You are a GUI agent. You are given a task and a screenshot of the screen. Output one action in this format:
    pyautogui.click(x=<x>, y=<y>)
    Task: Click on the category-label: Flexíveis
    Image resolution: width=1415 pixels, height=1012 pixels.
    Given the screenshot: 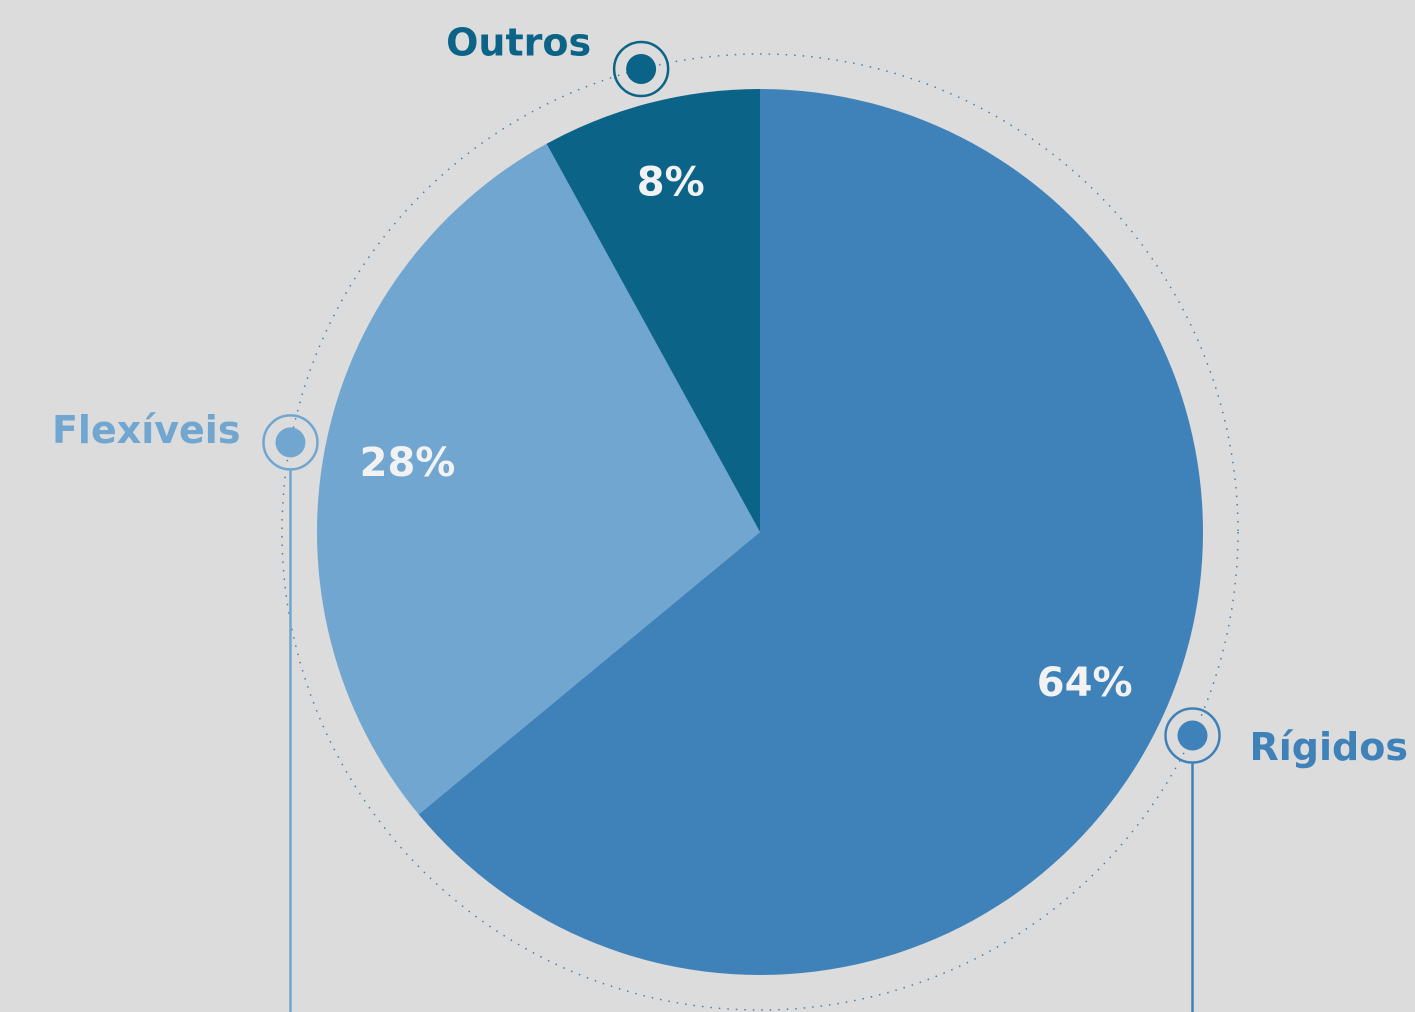 What is the action you would take?
    pyautogui.click(x=146, y=430)
    